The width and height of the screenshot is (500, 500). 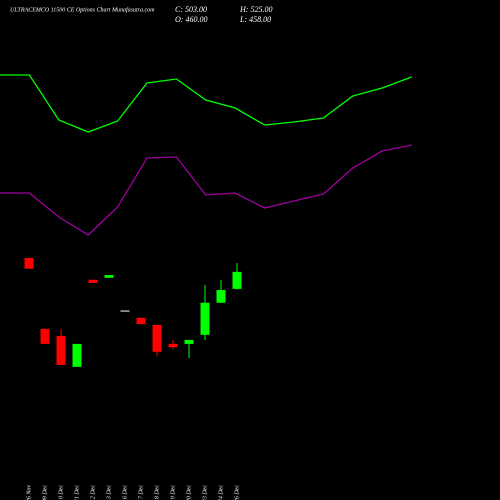 What do you see at coordinates (109, 492) in the screenshot?
I see `x-tick-label: 13 Dec` at bounding box center [109, 492].